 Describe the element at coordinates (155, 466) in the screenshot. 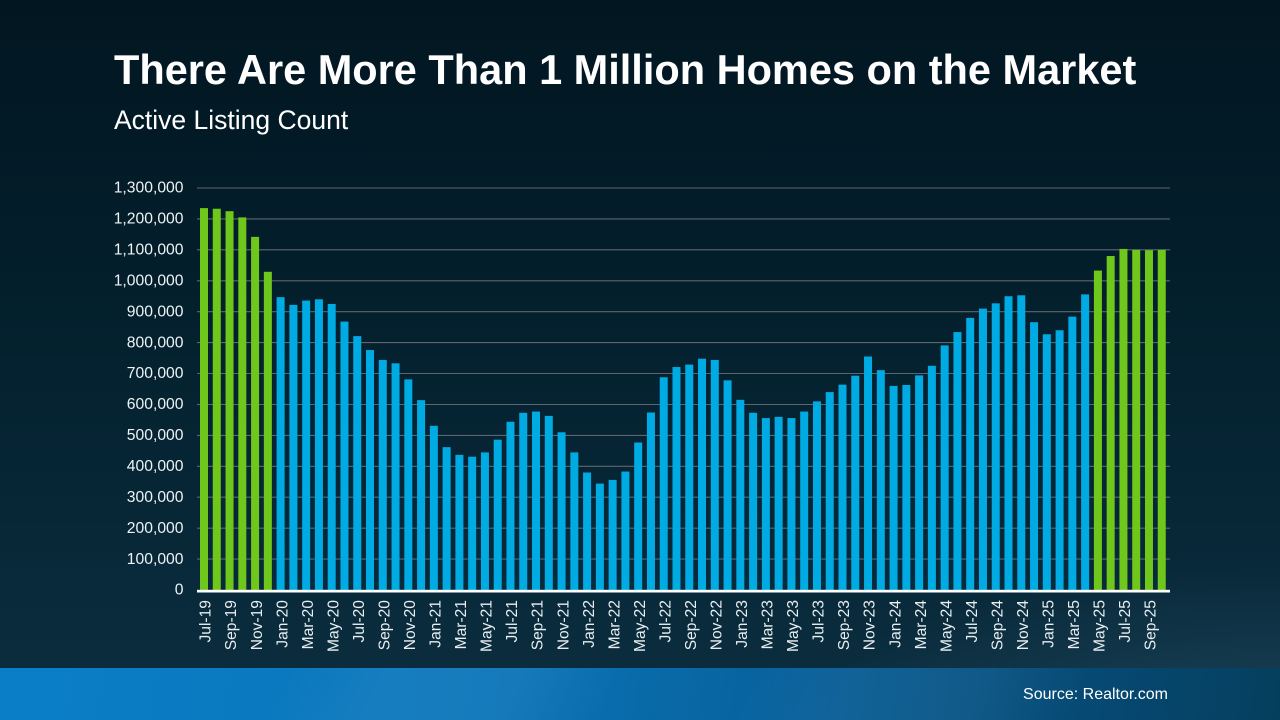

I see `svg-text: 400,000` at that location.